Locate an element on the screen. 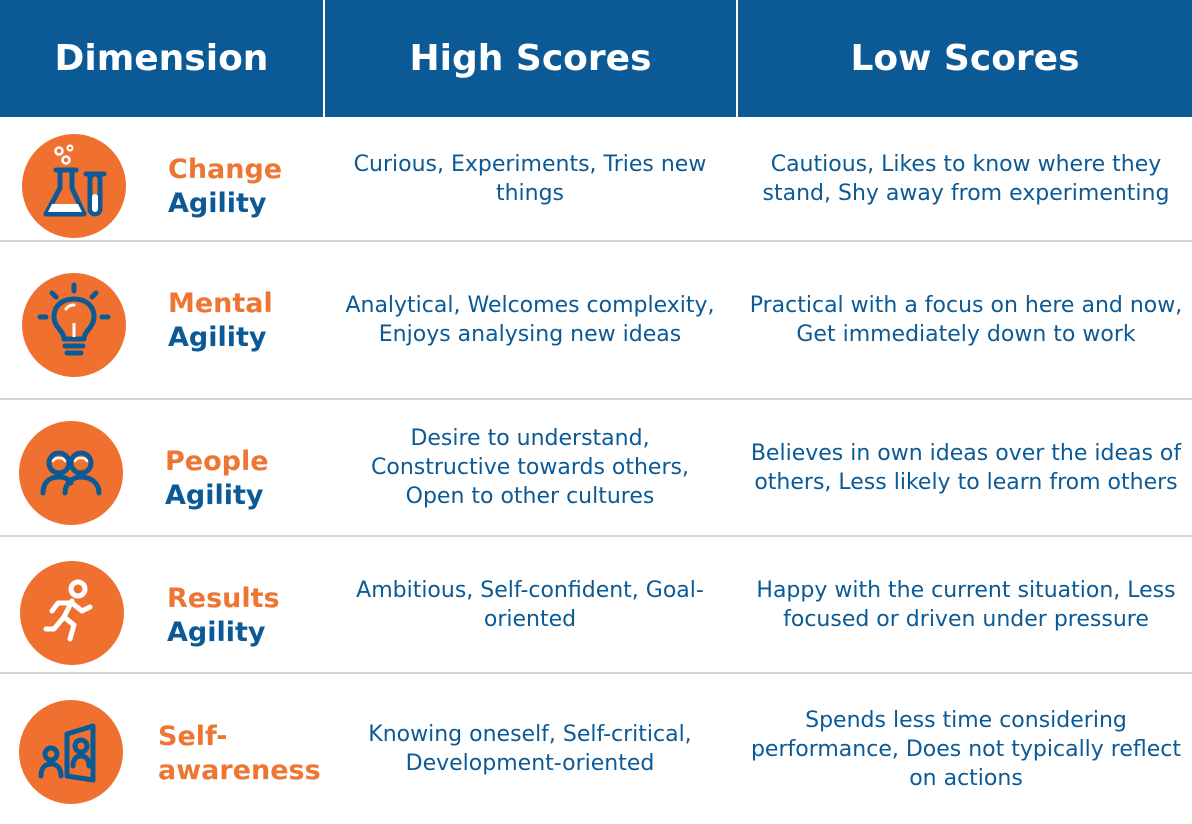 The height and width of the screenshot is (824, 1192). dimension-name-line1: Mental is located at coordinates (220, 303).